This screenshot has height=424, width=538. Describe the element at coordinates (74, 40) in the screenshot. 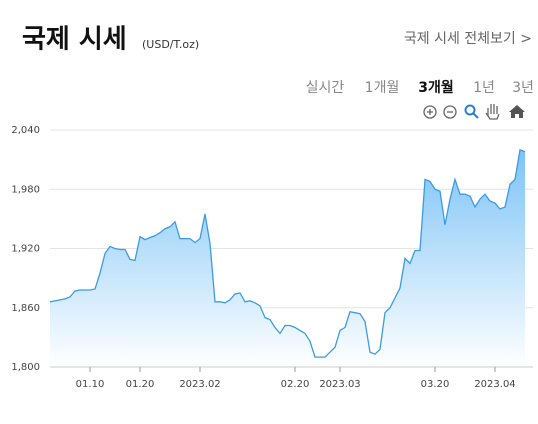

I see `title: 국제 시세` at that location.